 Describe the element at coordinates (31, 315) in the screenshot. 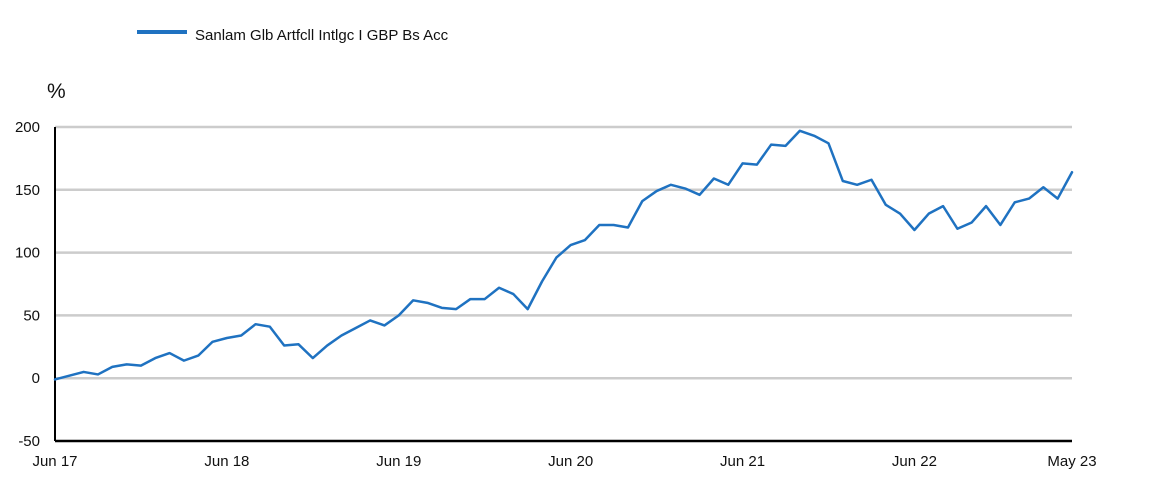

I see `y-tick-label: 50` at that location.